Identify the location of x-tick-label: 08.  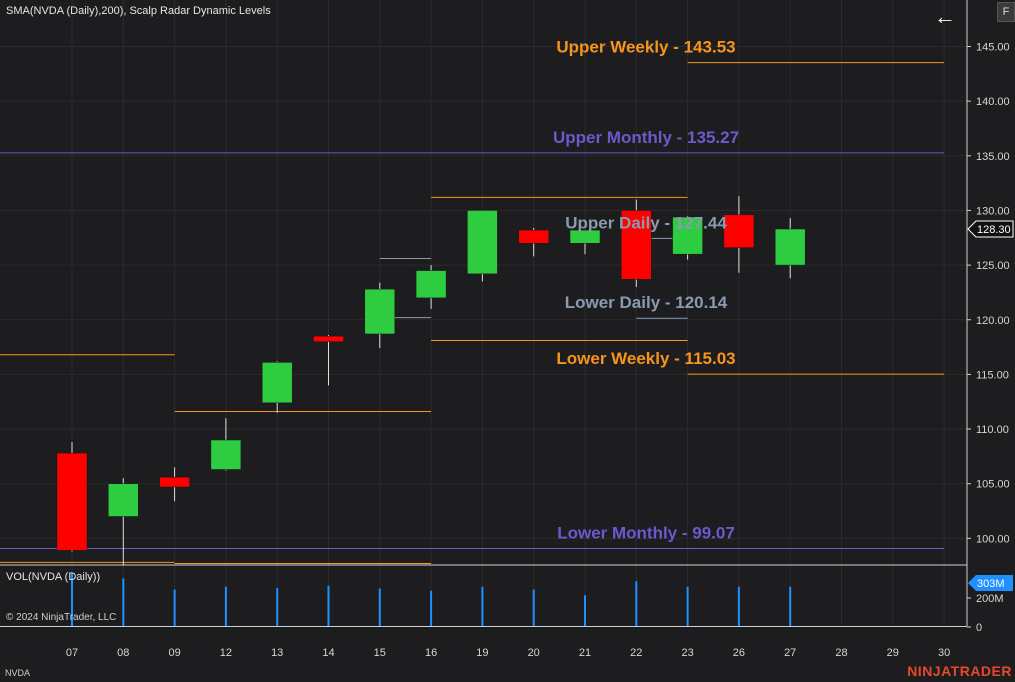
(123, 653).